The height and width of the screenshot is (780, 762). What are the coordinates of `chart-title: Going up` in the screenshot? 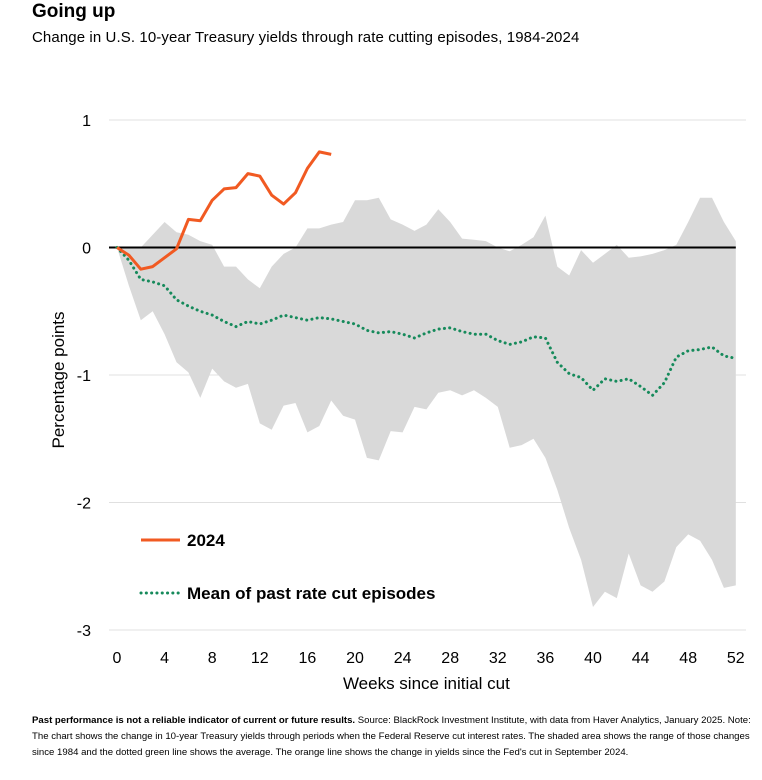 It's located at (74, 11).